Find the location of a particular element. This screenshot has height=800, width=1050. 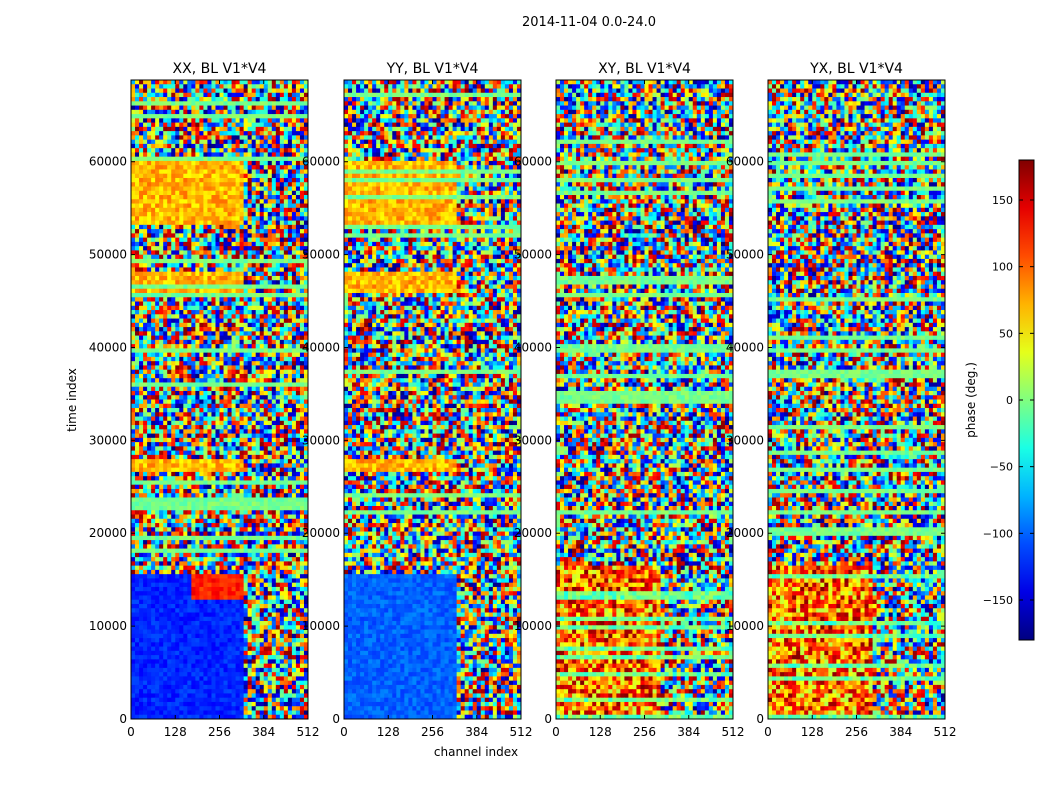

panel-2-xtick-label-1: 128 is located at coordinates (388, 732).